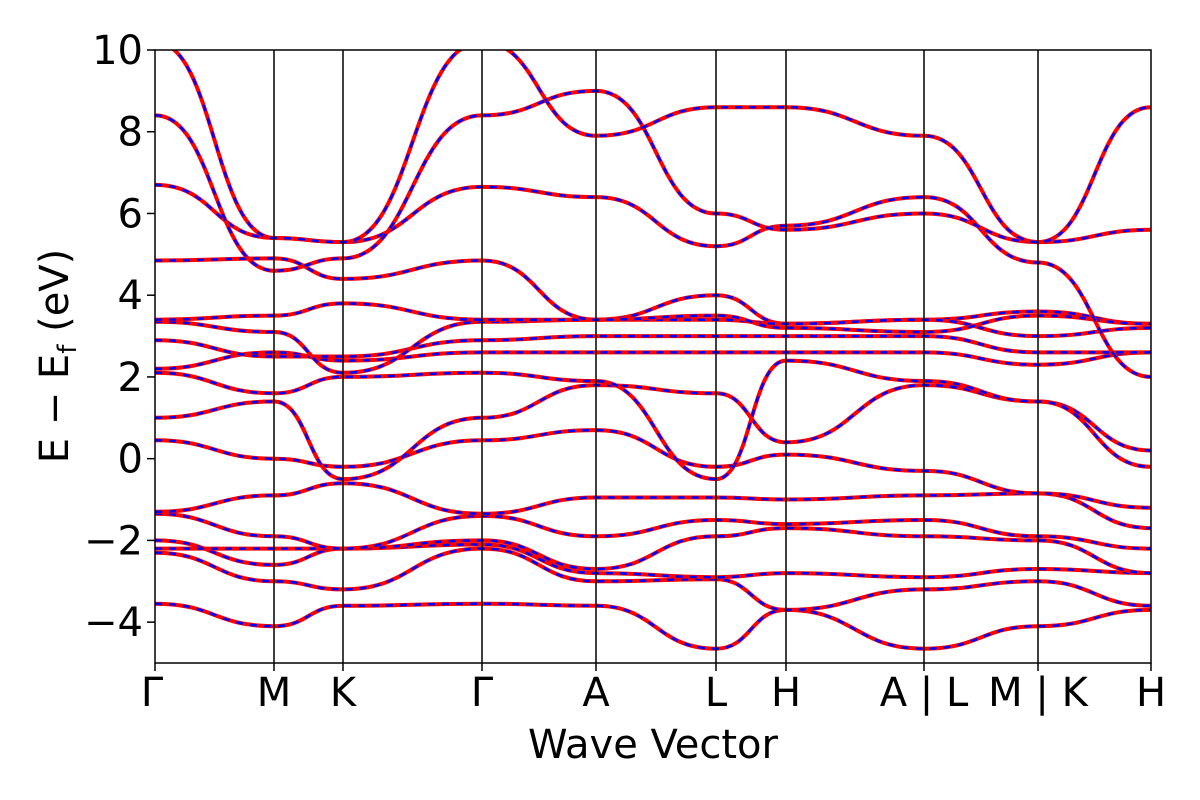 Image resolution: width=1200 pixels, height=800 pixels. Describe the element at coordinates (130, 378) in the screenshot. I see `y-tick-label: 2` at that location.